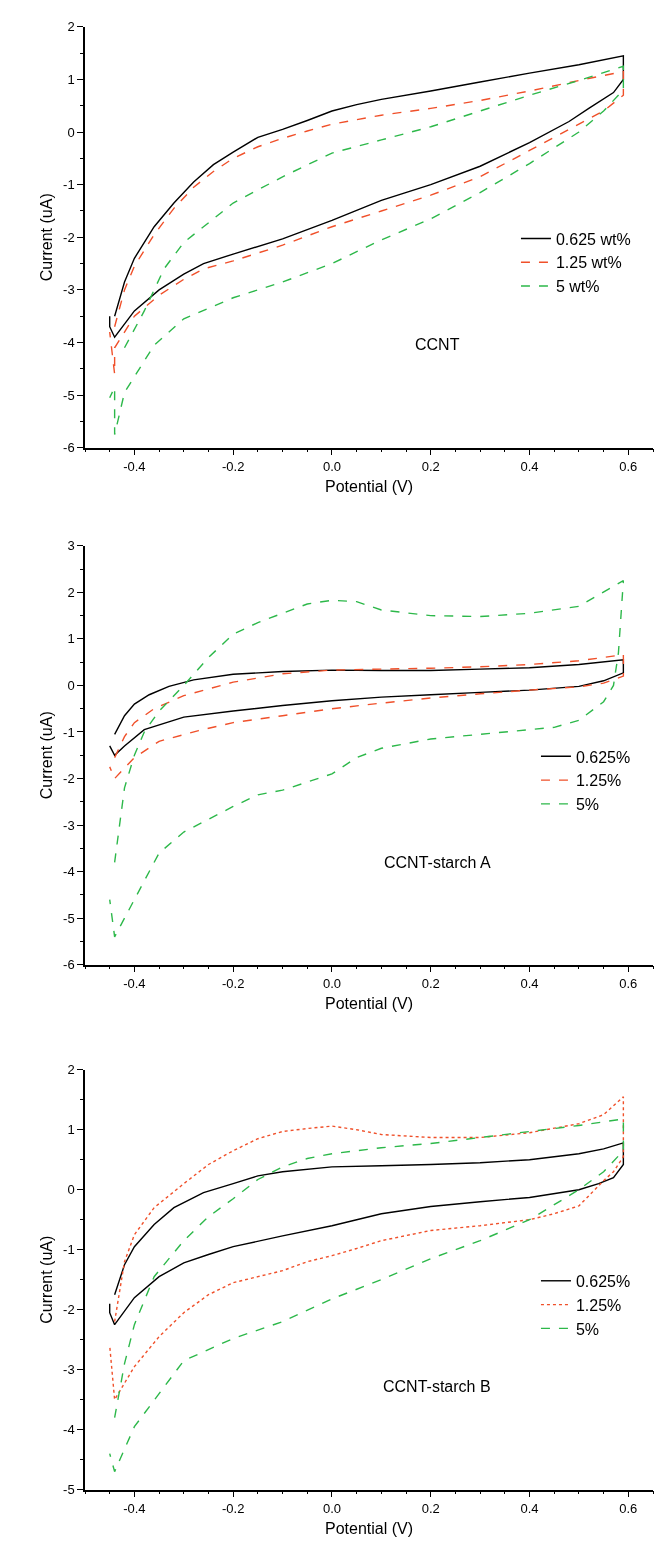  Describe the element at coordinates (437, 1386) in the screenshot. I see `annotation: CCNT-starch B` at that location.